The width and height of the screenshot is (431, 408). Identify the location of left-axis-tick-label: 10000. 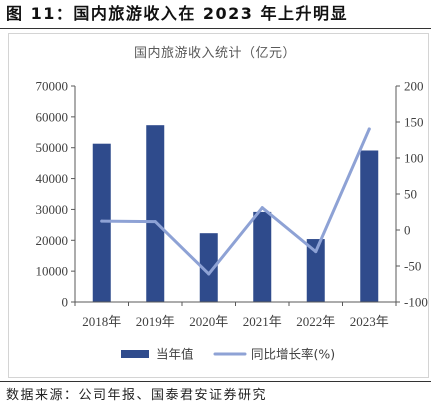
(52, 271).